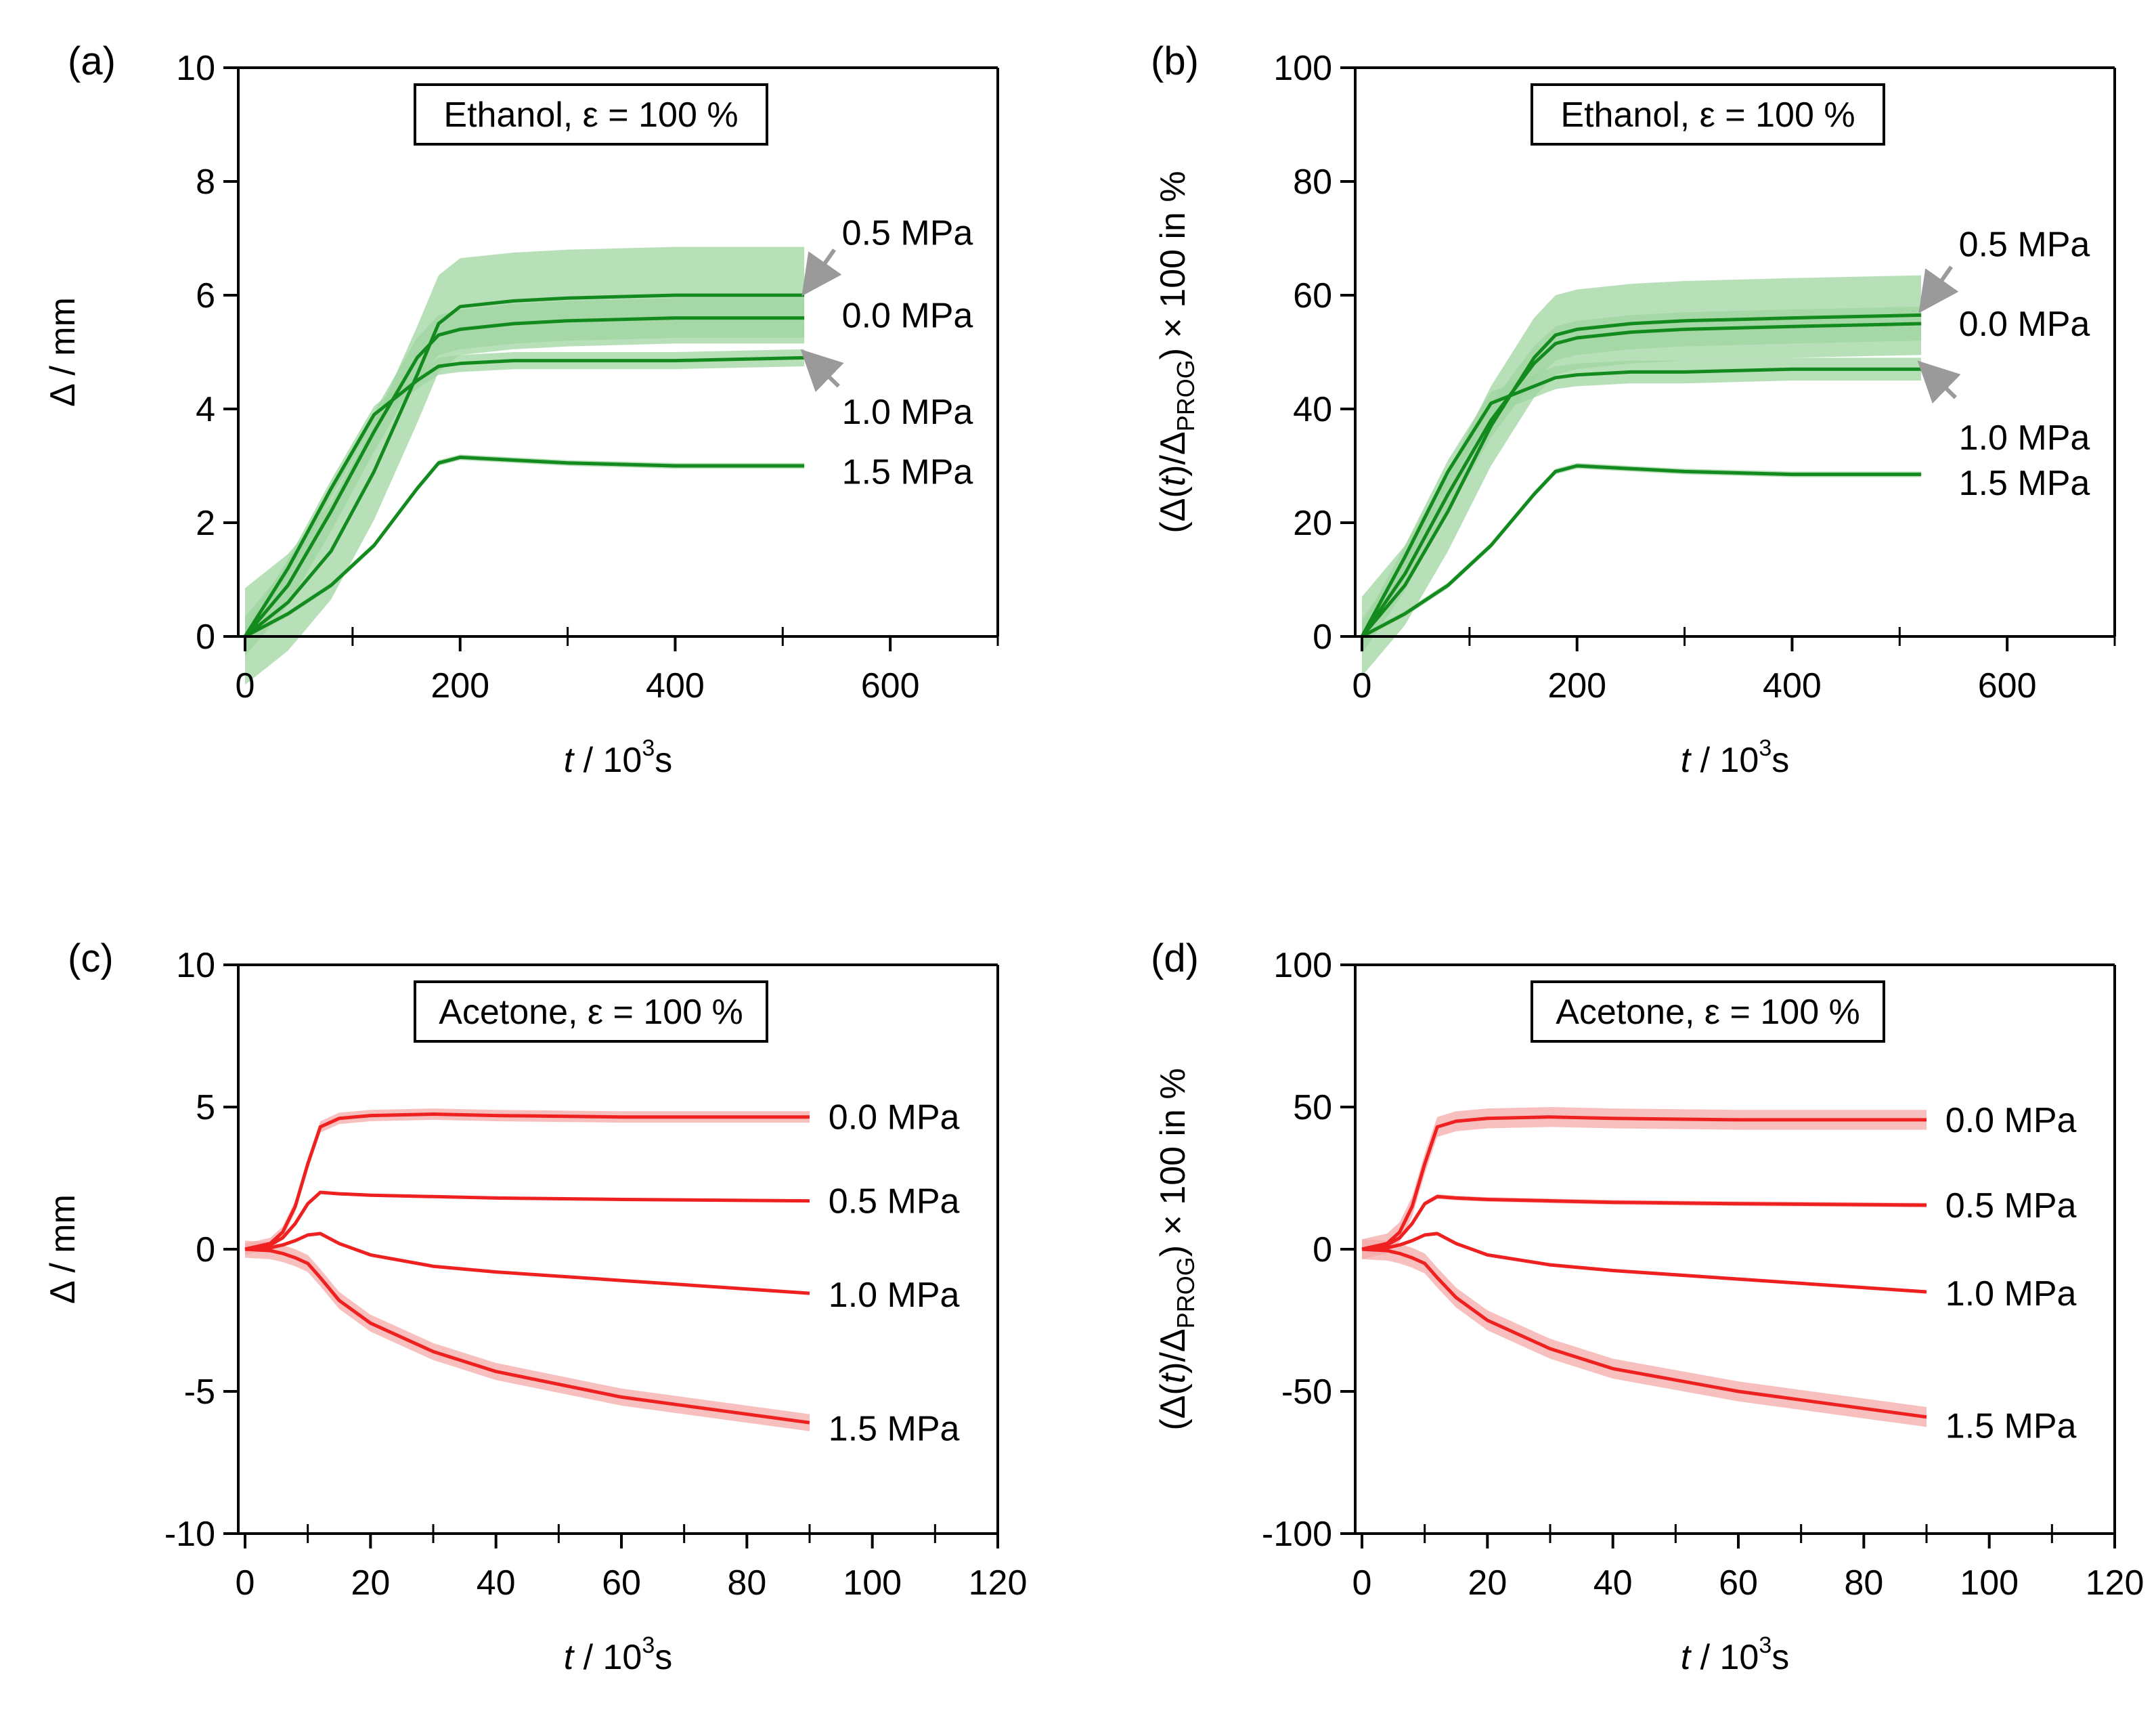 The width and height of the screenshot is (2156, 1734). What do you see at coordinates (205, 182) in the screenshot?
I see `y-tick-label: 8` at bounding box center [205, 182].